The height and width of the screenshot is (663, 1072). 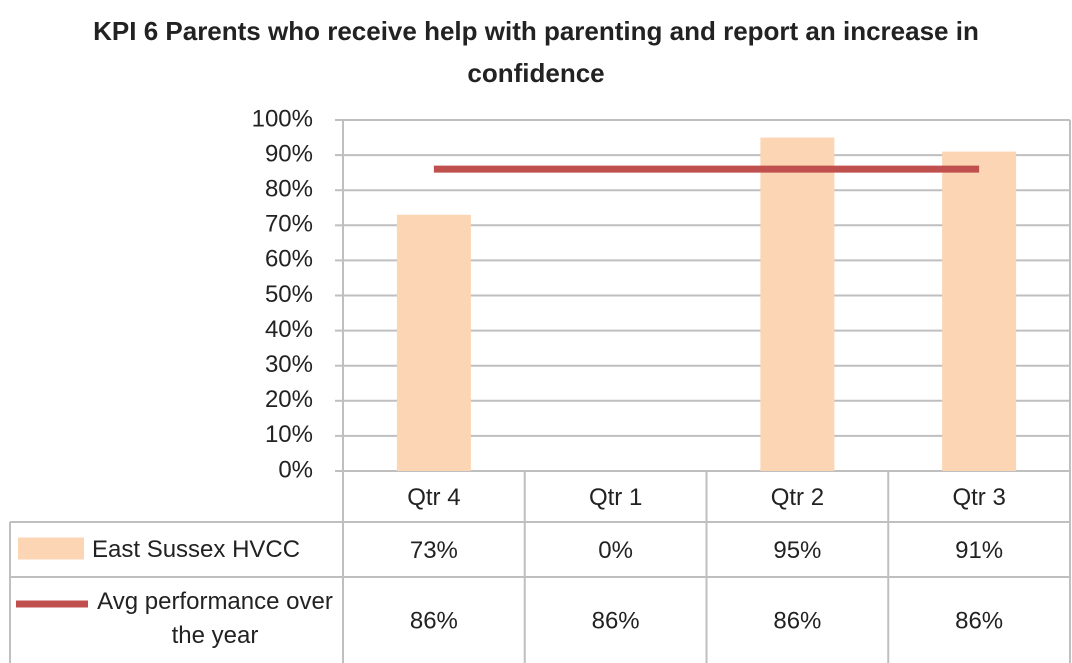 What do you see at coordinates (979, 550) in the screenshot?
I see `data-label: 91%` at bounding box center [979, 550].